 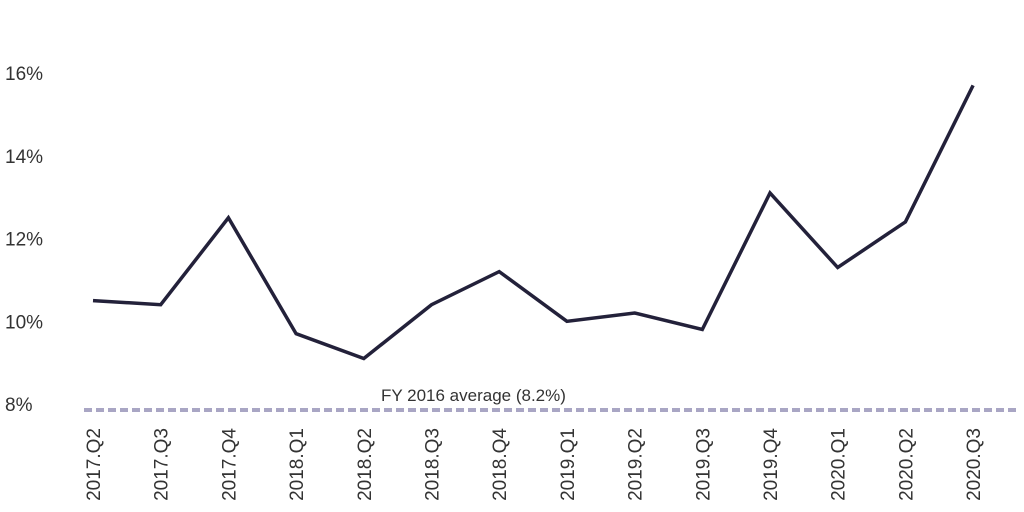 I want to click on x-tick-label: 2017.Q4, so click(x=229, y=464).